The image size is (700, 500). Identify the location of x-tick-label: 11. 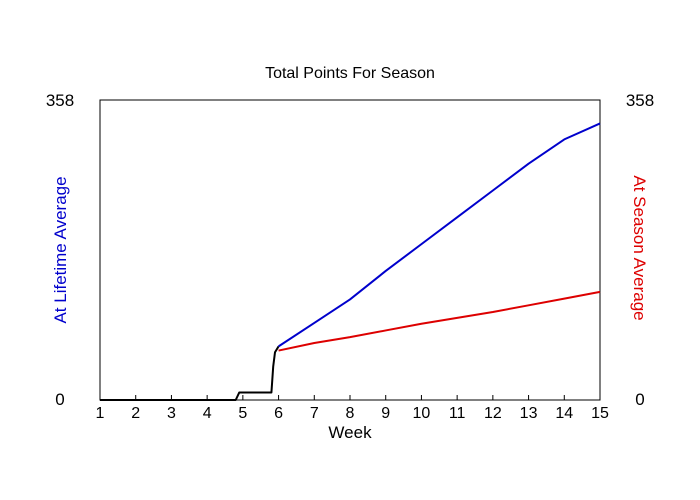
(457, 413).